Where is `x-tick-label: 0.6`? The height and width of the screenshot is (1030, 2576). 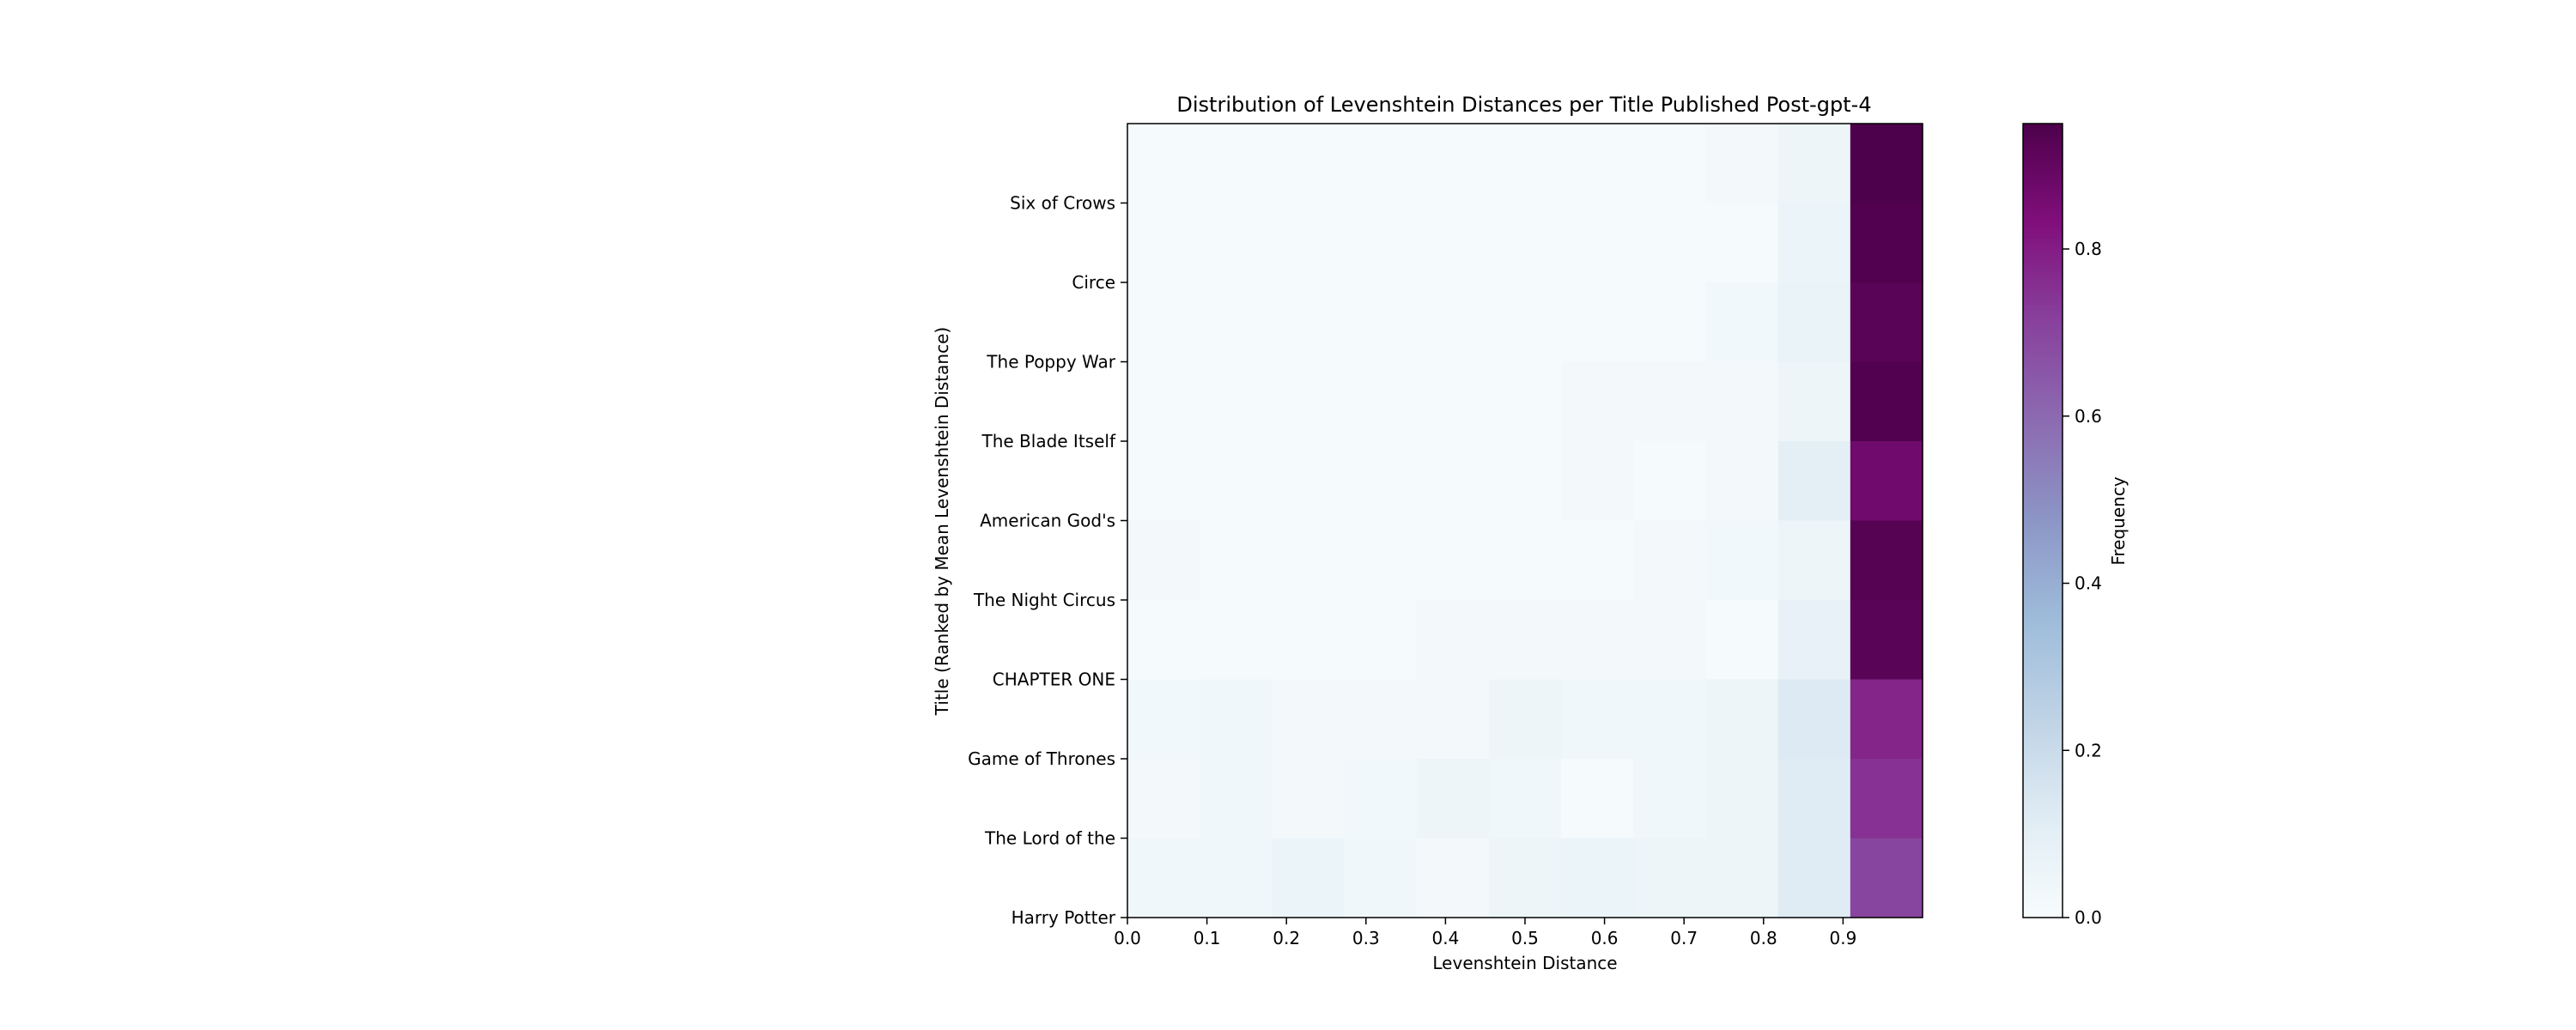 x-tick-label: 0.6 is located at coordinates (1605, 938).